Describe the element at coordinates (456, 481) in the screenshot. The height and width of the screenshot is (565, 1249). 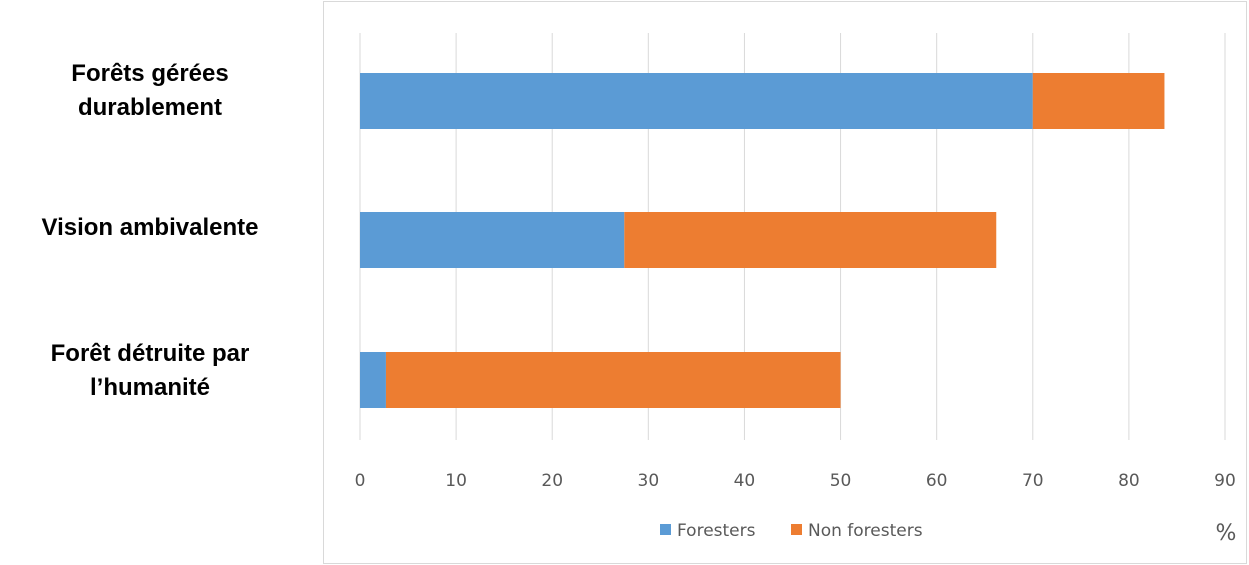
I see `x-tick-label-1: 10` at that location.